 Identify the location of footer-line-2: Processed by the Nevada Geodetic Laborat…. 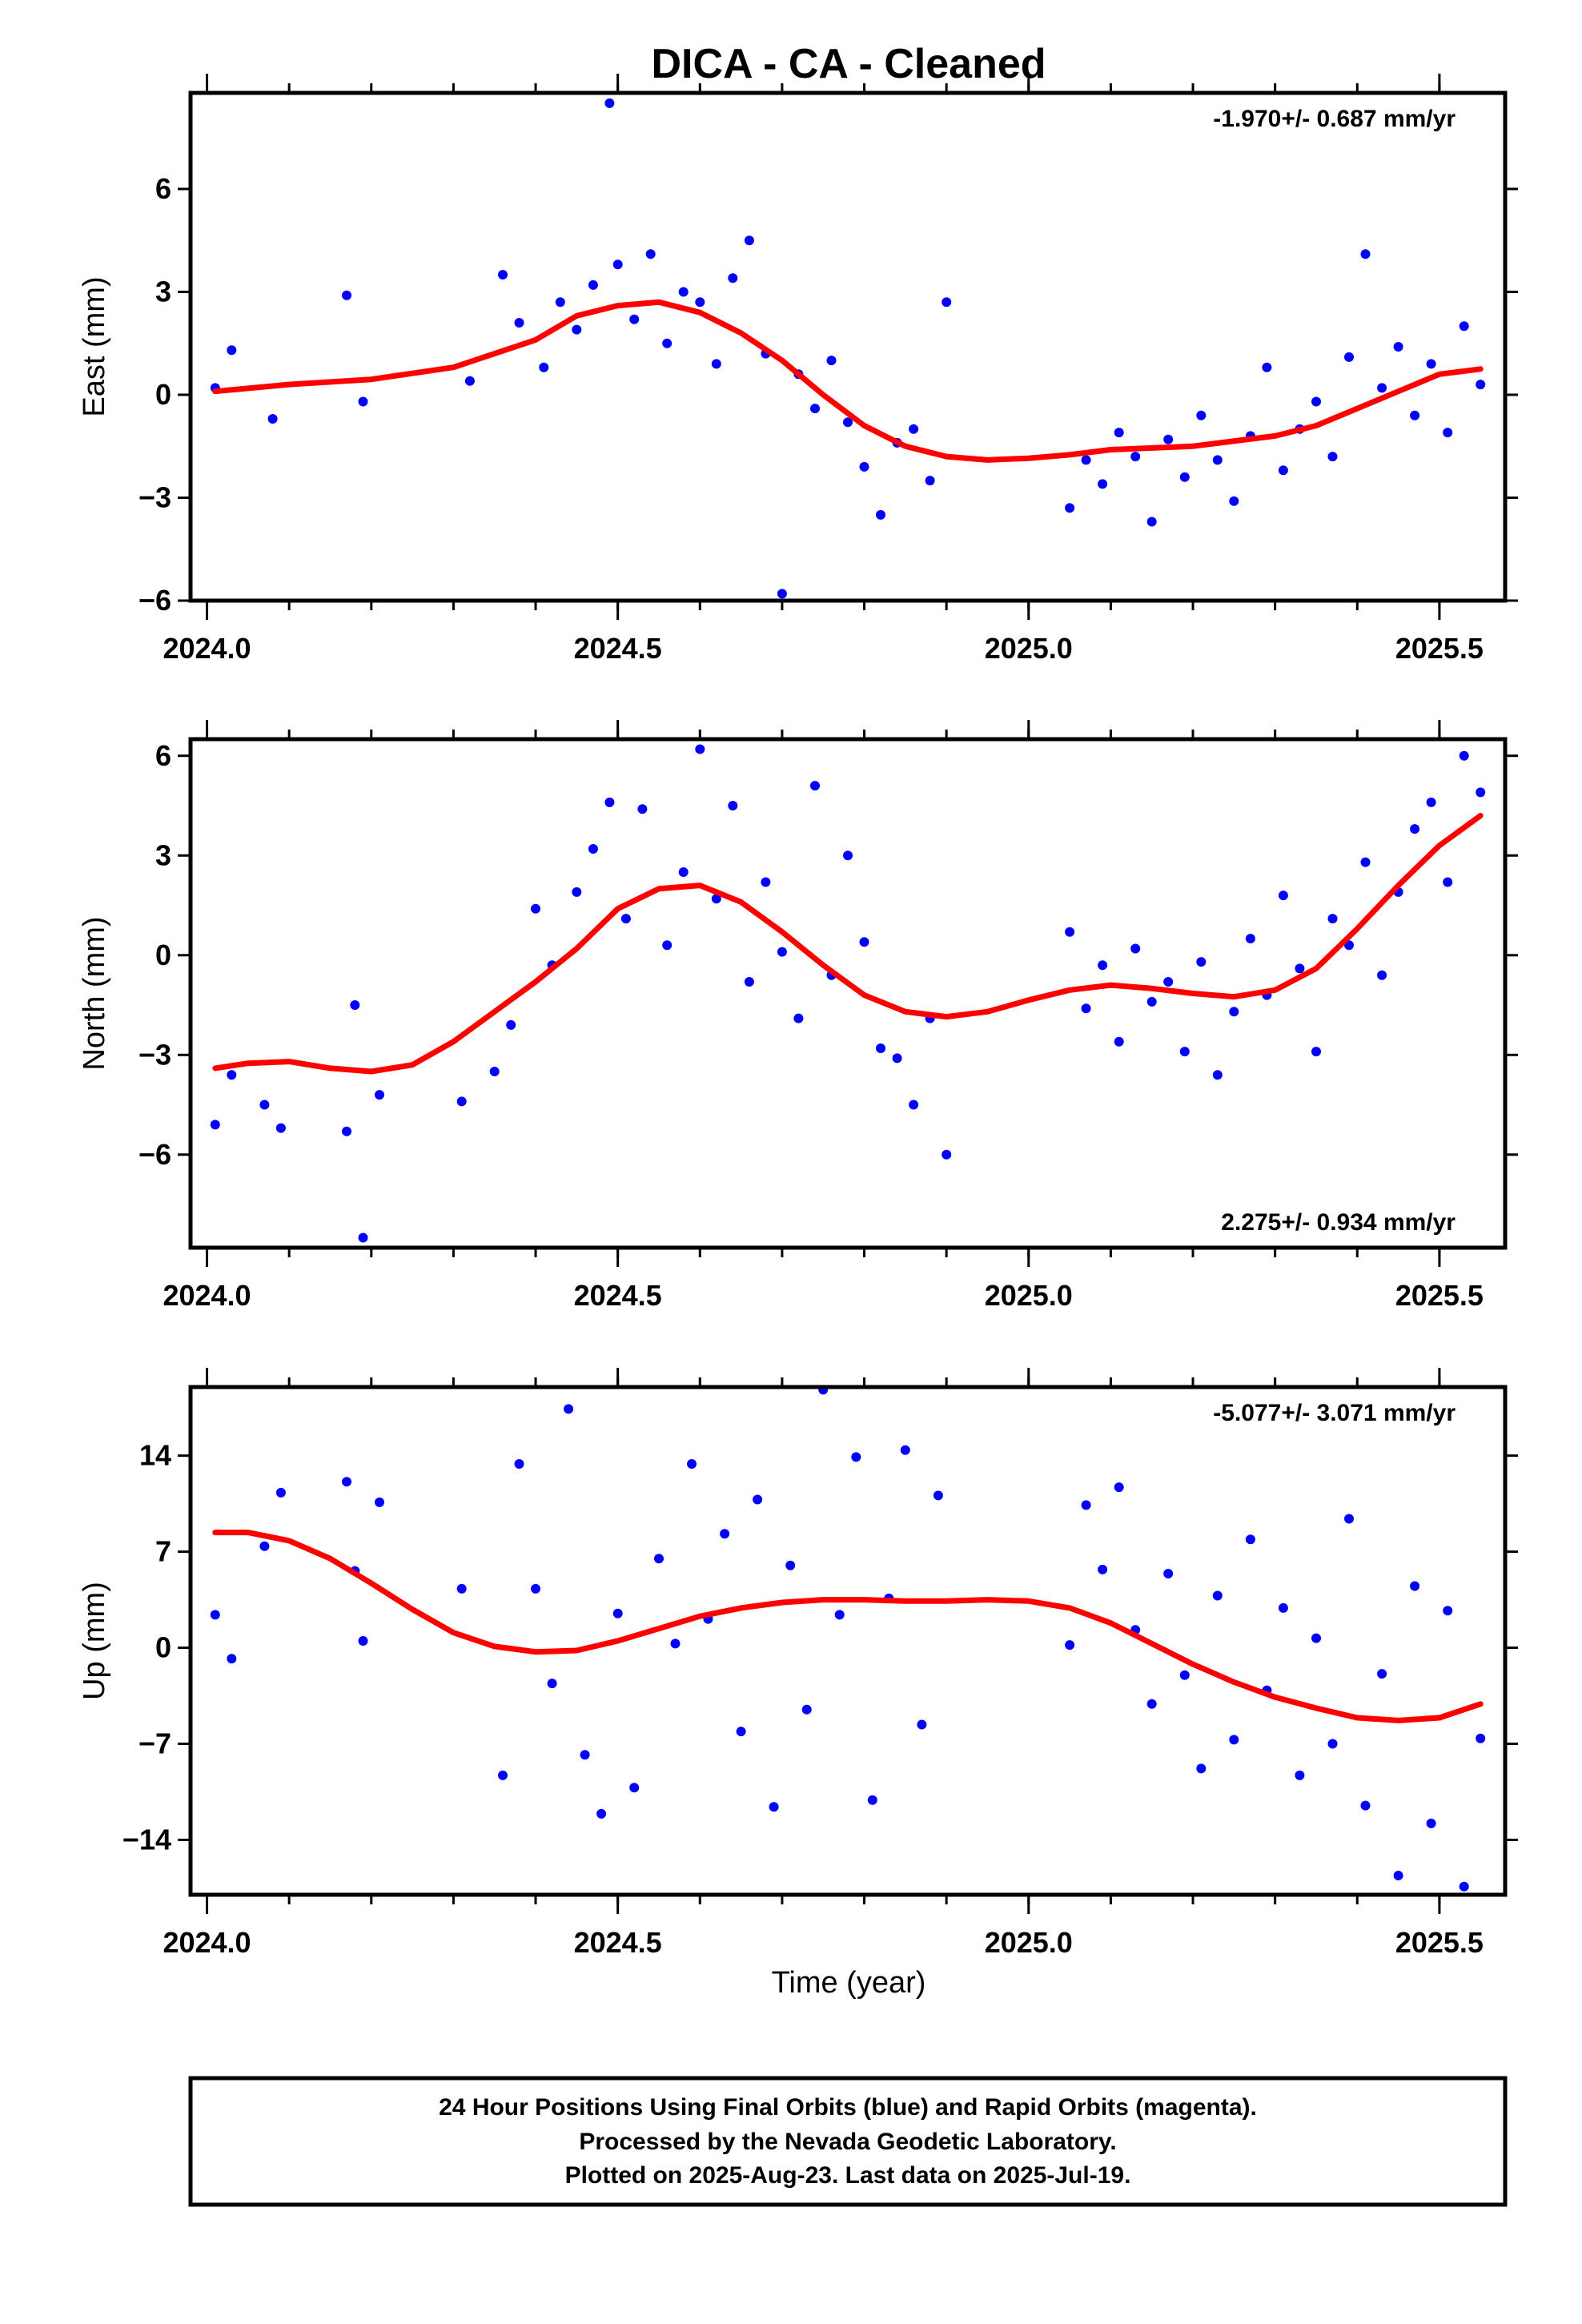
(847, 2142).